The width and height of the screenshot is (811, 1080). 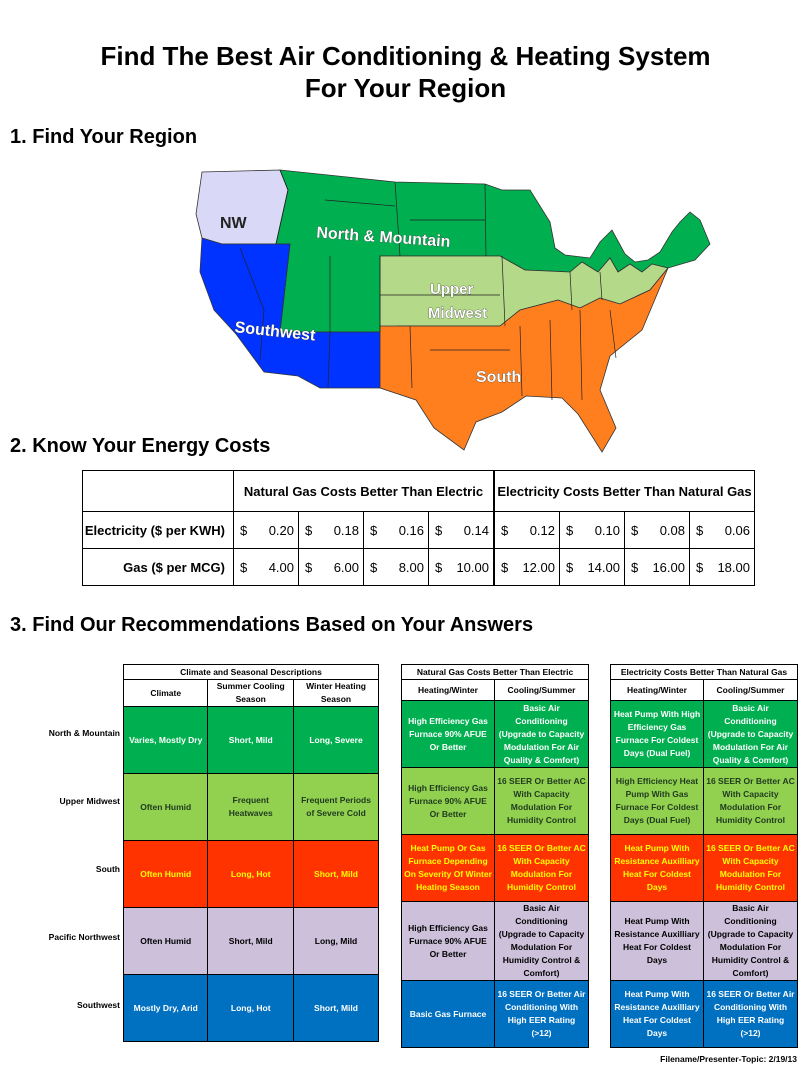 I want to click on map-region-nw, so click(x=242, y=207).